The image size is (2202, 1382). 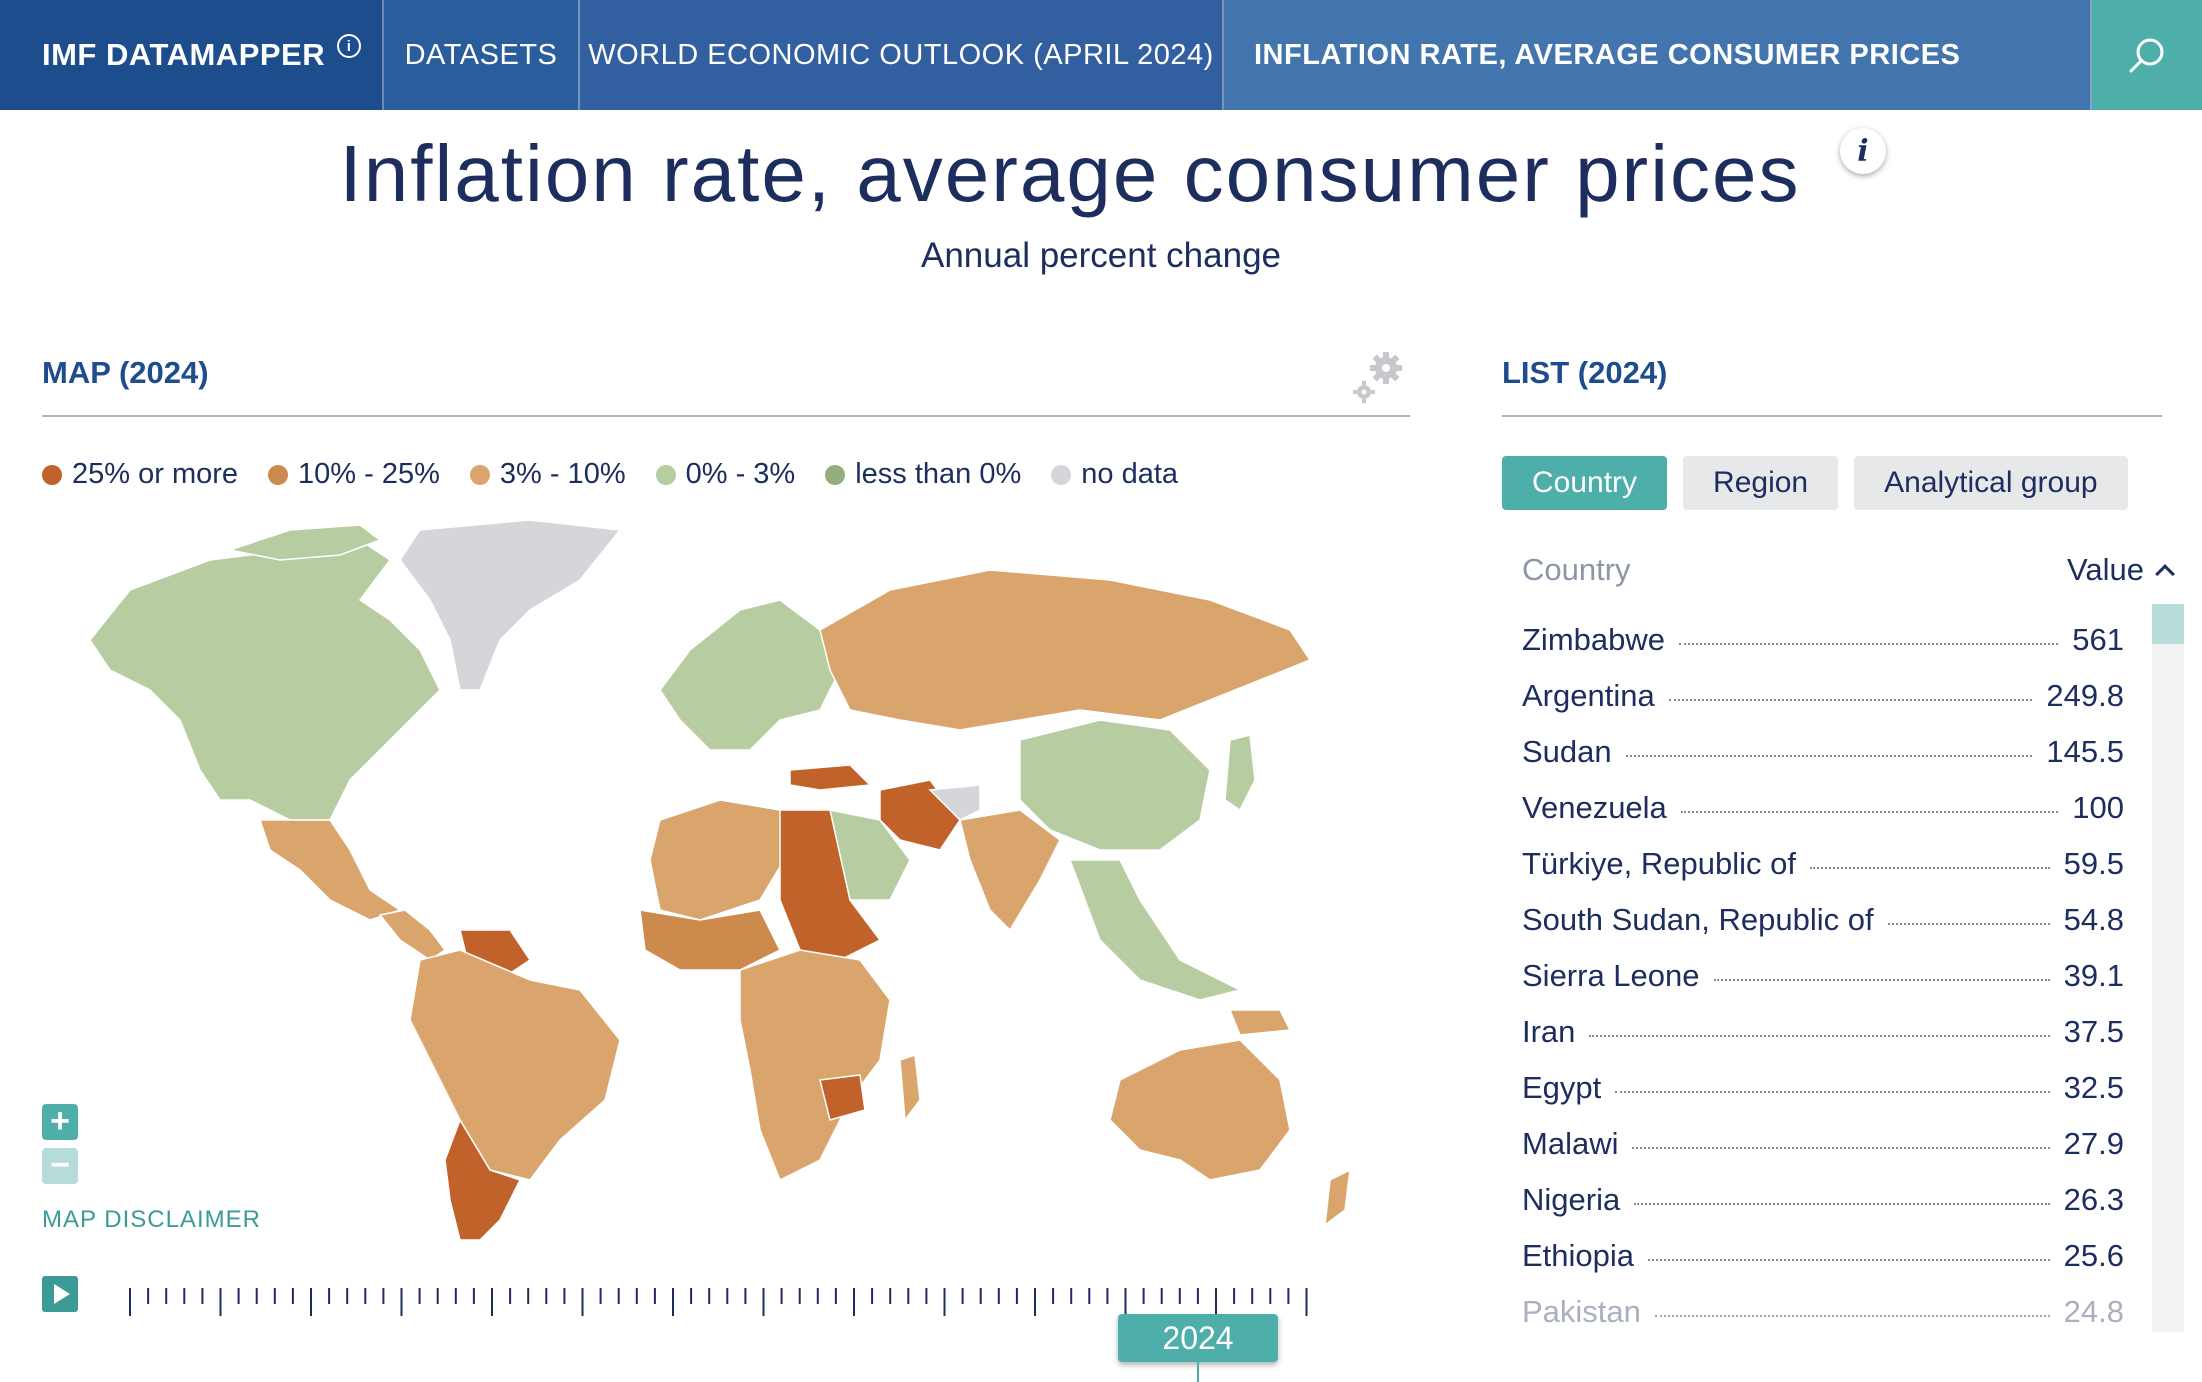 What do you see at coordinates (1260, 1022) in the screenshot?
I see `region-papua` at bounding box center [1260, 1022].